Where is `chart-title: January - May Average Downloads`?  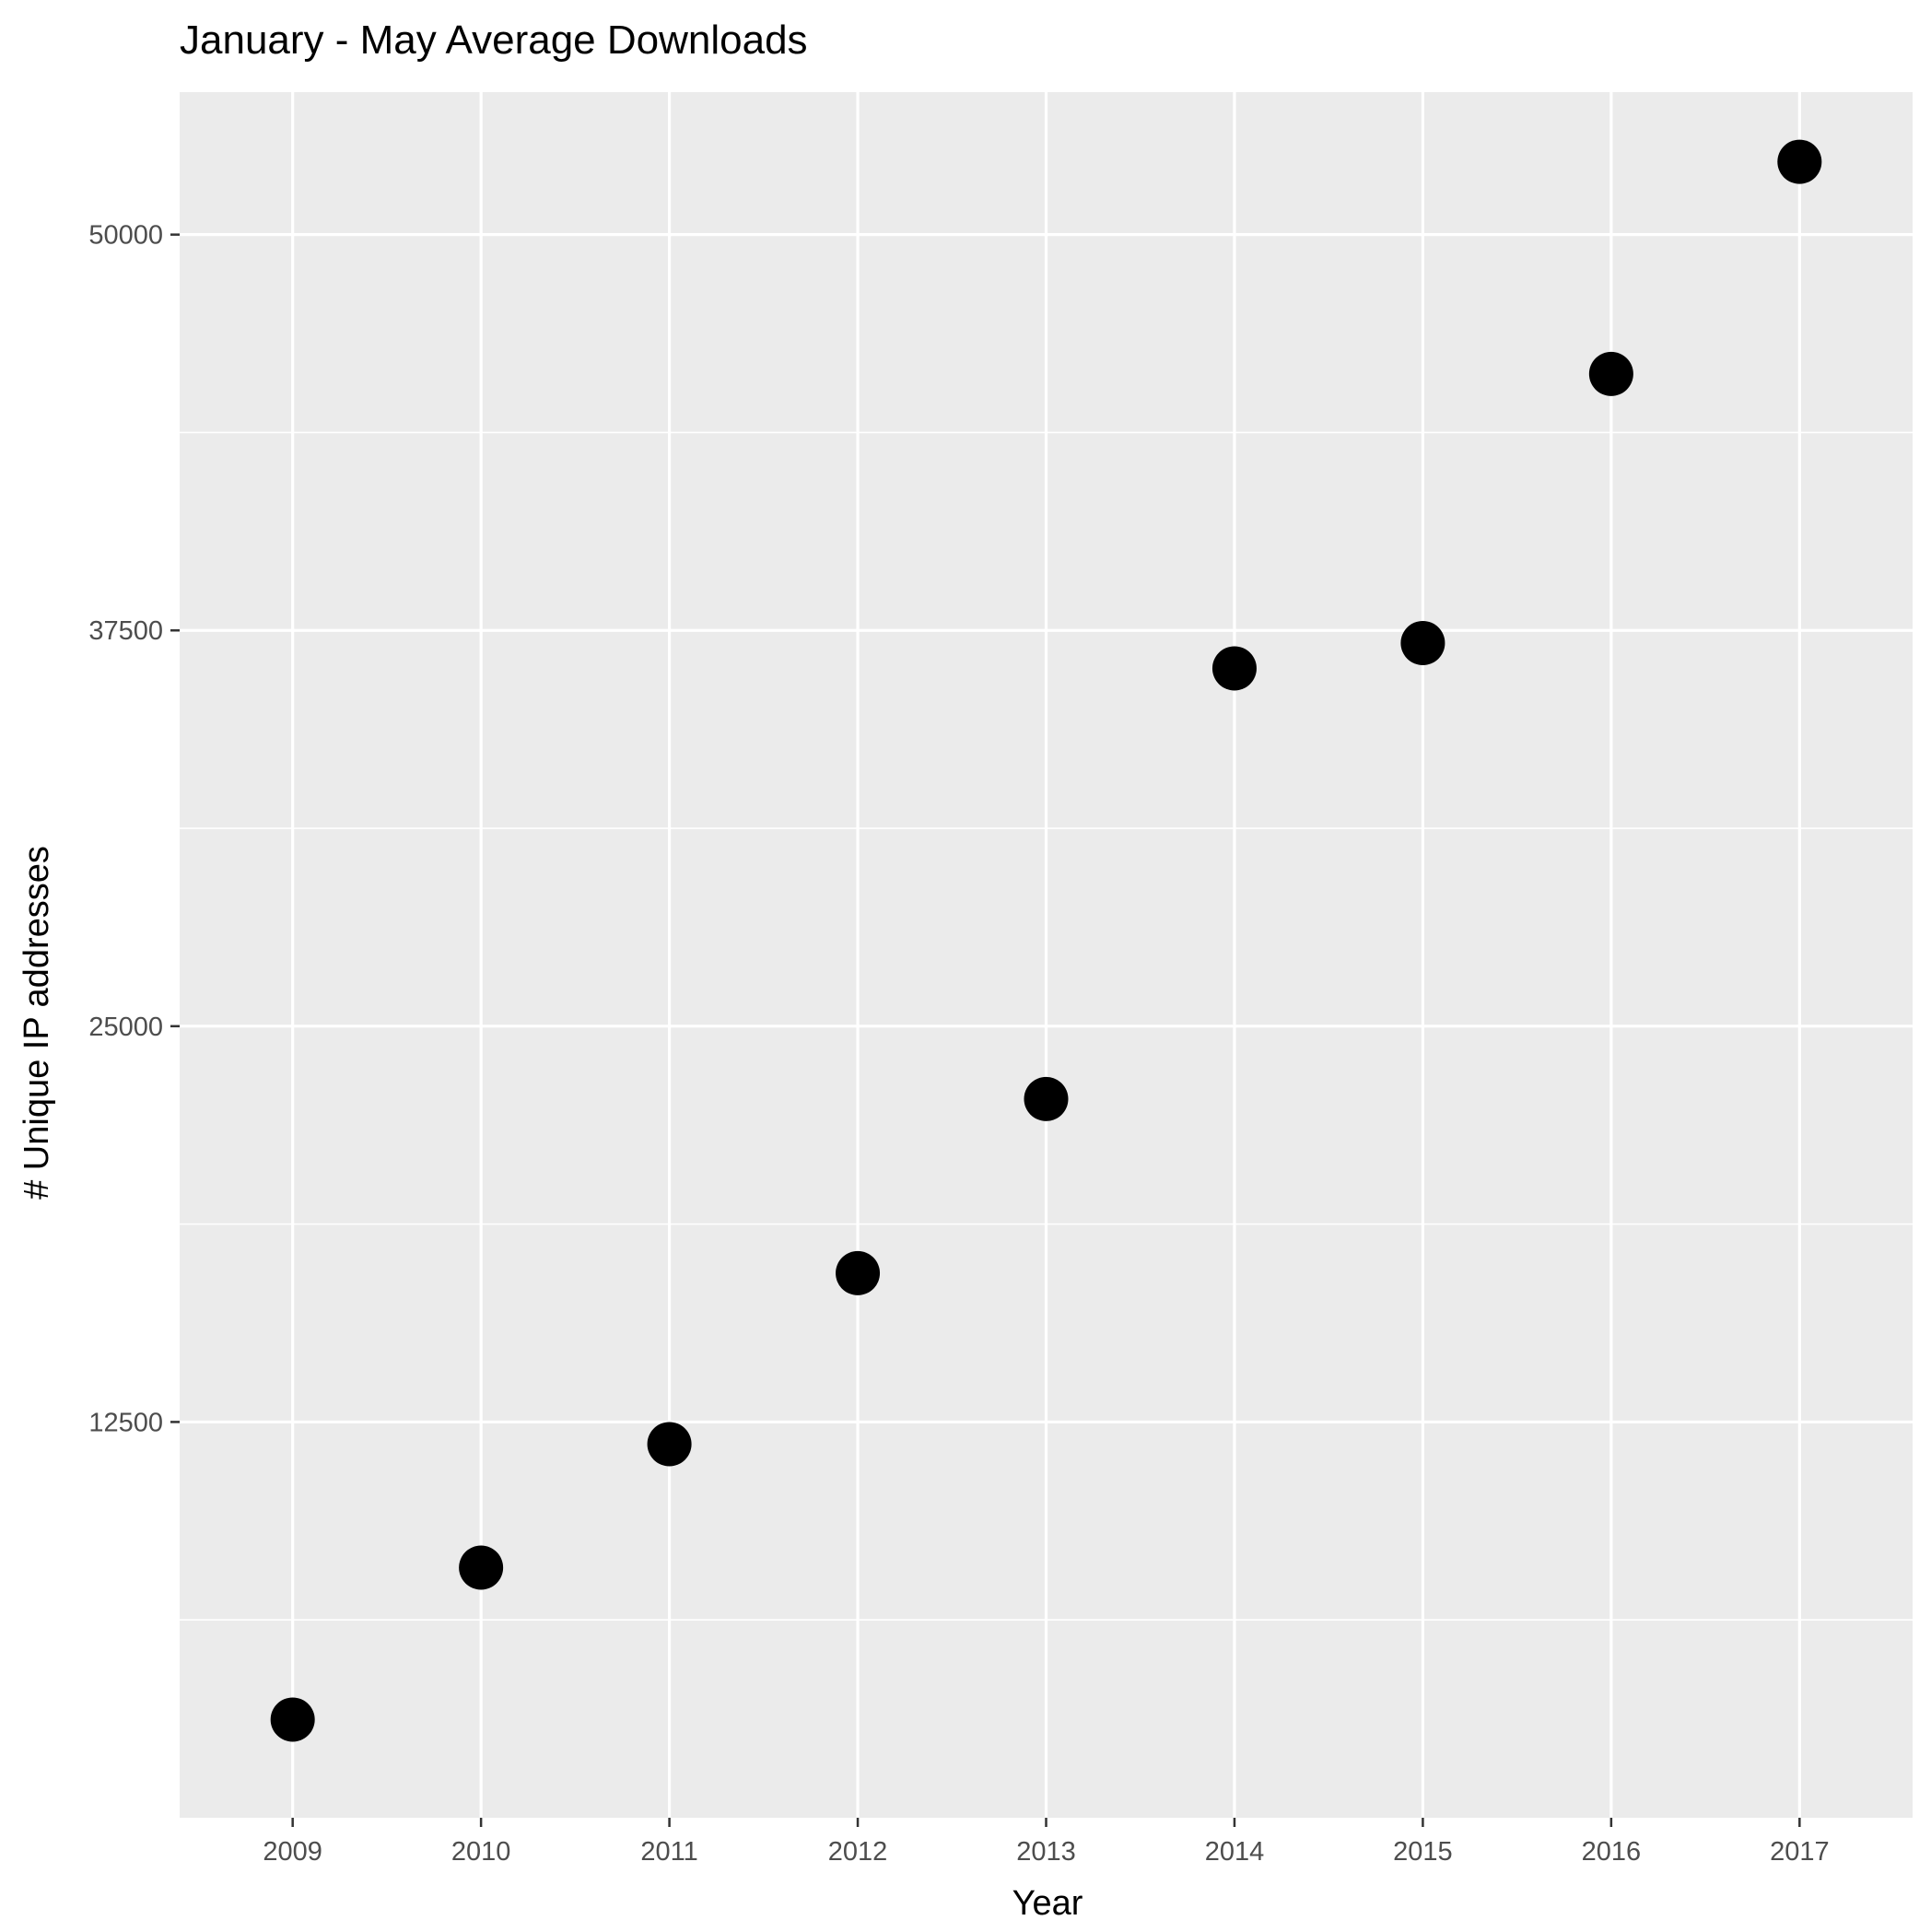
chart-title: January - May Average Downloads is located at coordinates (494, 40).